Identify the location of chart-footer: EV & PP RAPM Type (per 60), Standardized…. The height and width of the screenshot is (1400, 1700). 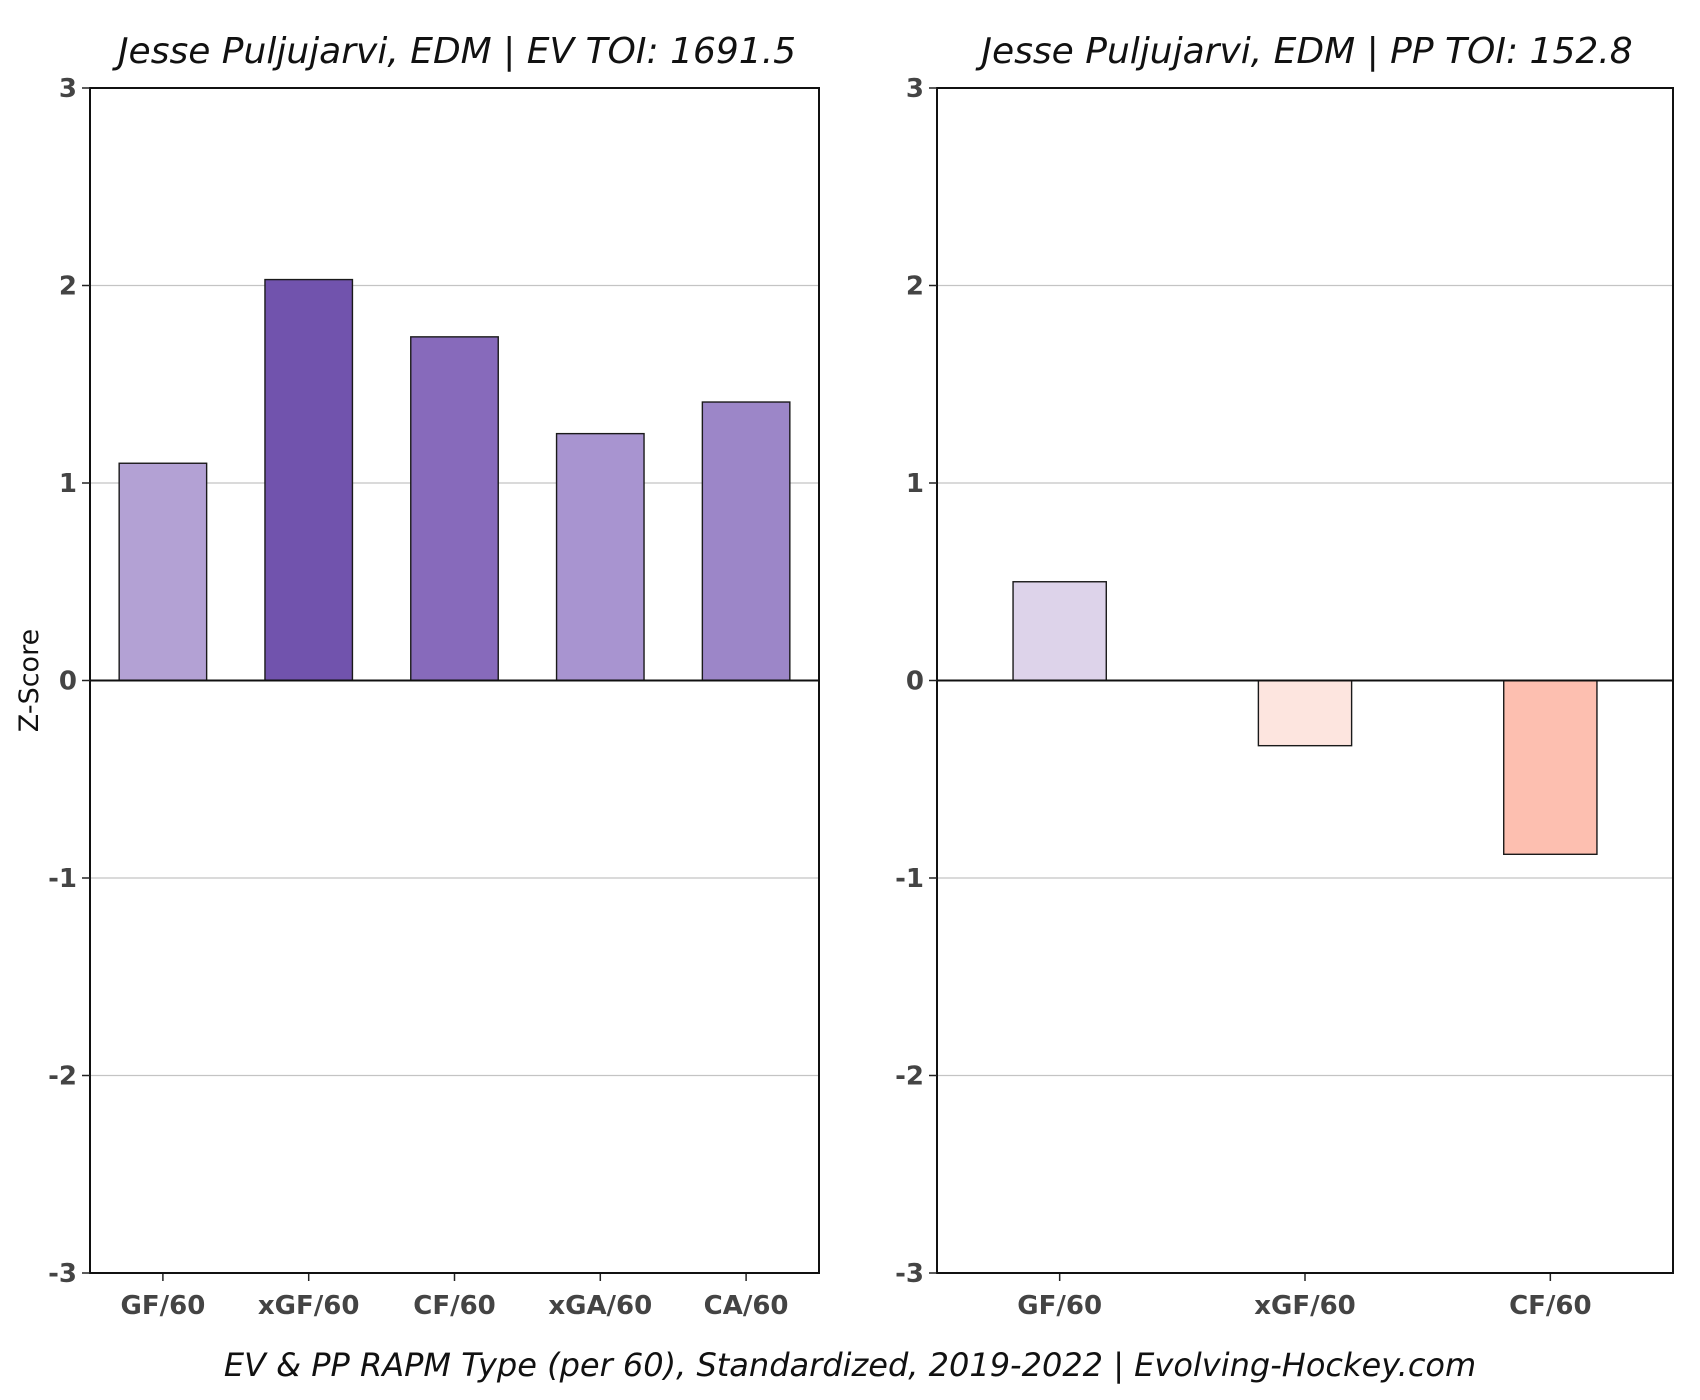
(850, 1365).